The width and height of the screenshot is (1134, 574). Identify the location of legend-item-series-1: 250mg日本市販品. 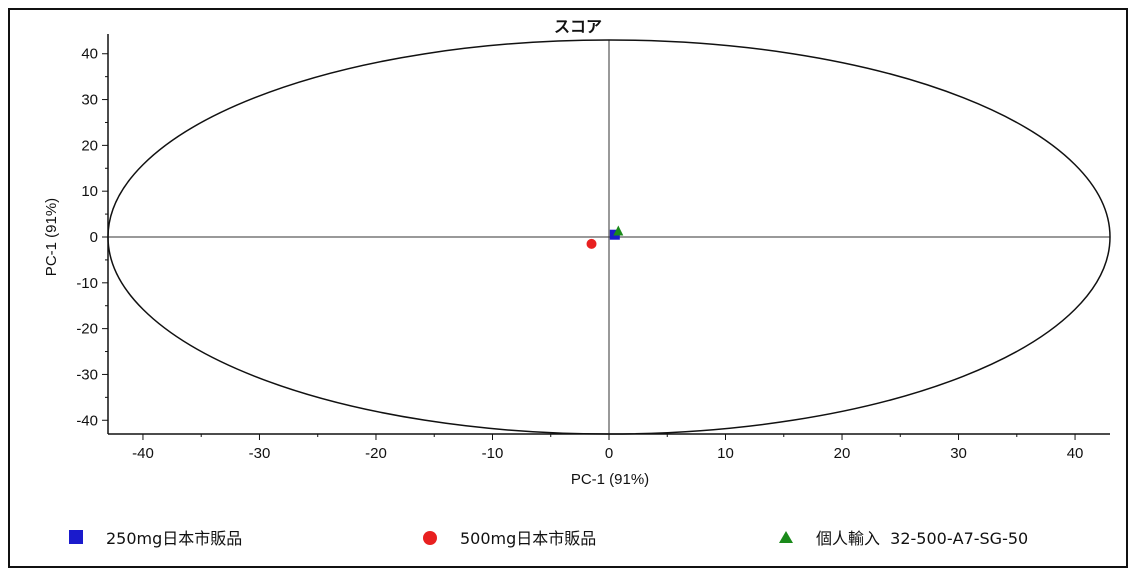
(155, 537).